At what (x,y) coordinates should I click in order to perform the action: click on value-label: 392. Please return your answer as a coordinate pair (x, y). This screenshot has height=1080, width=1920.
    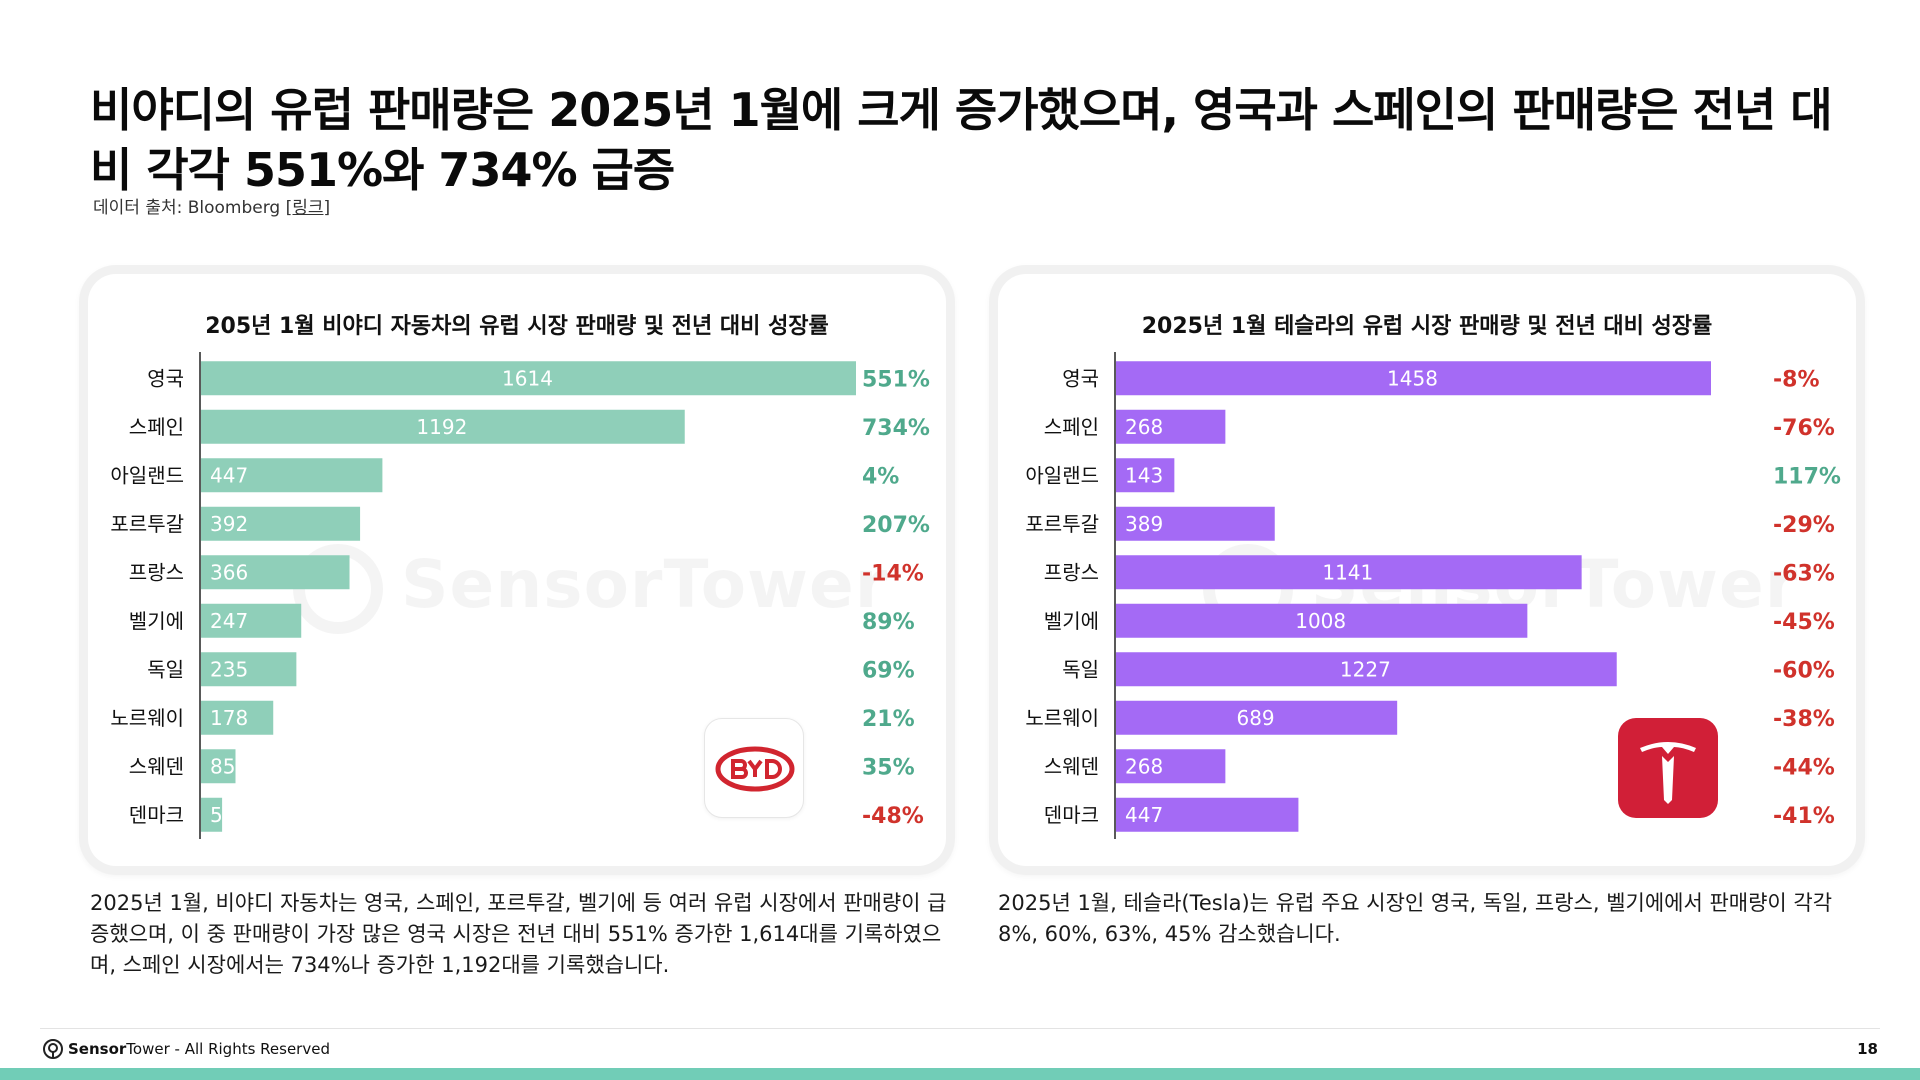
    Looking at the image, I should click on (229, 524).